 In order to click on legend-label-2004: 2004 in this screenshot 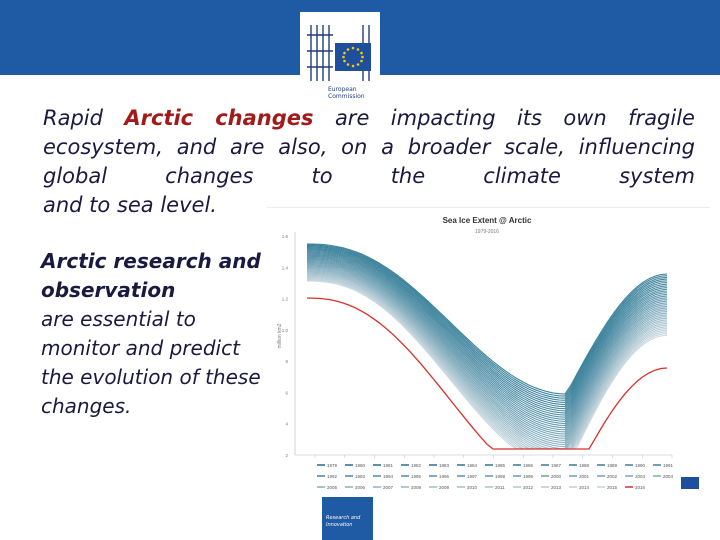, I will do `click(668, 476)`.